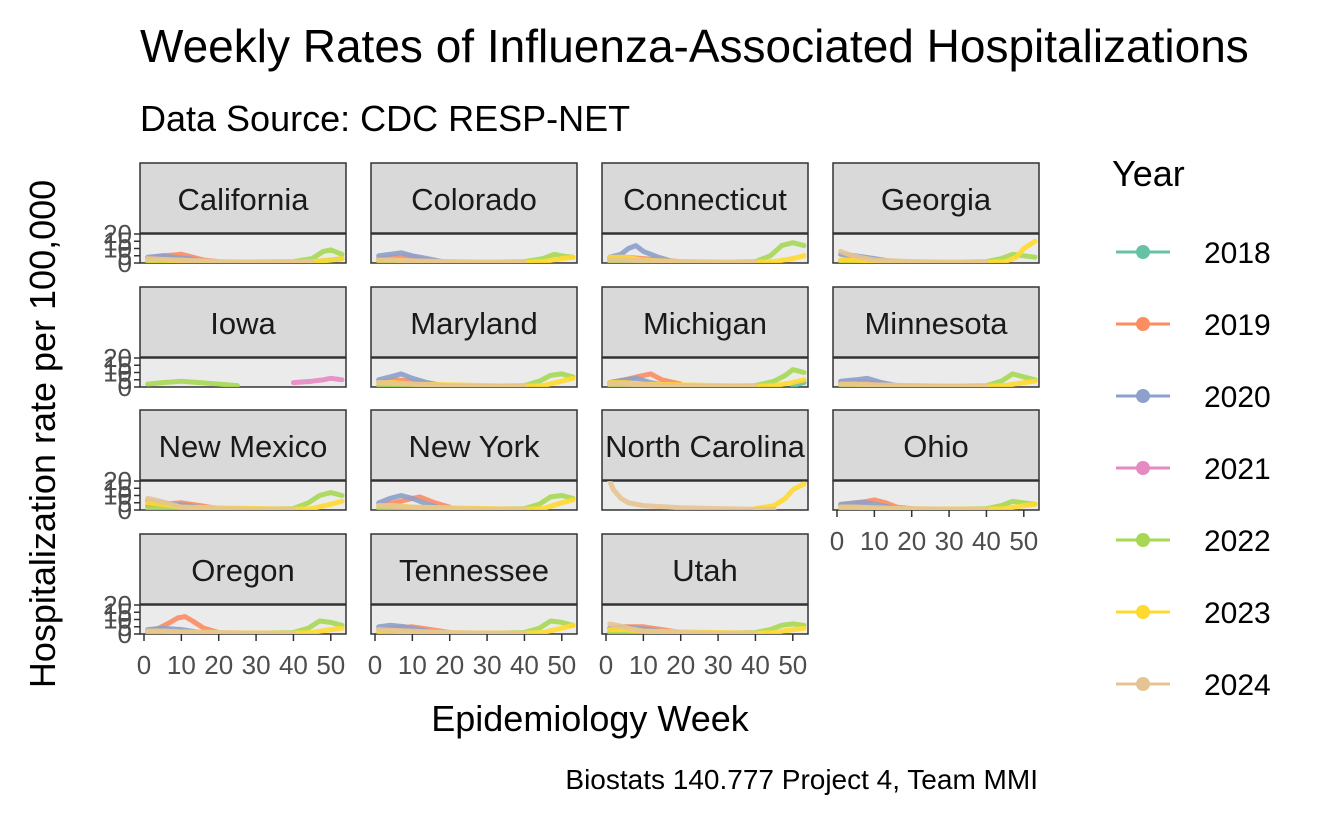 The image size is (1331, 822). Describe the element at coordinates (1143, 612) in the screenshot. I see `legend-marker-2023` at that location.